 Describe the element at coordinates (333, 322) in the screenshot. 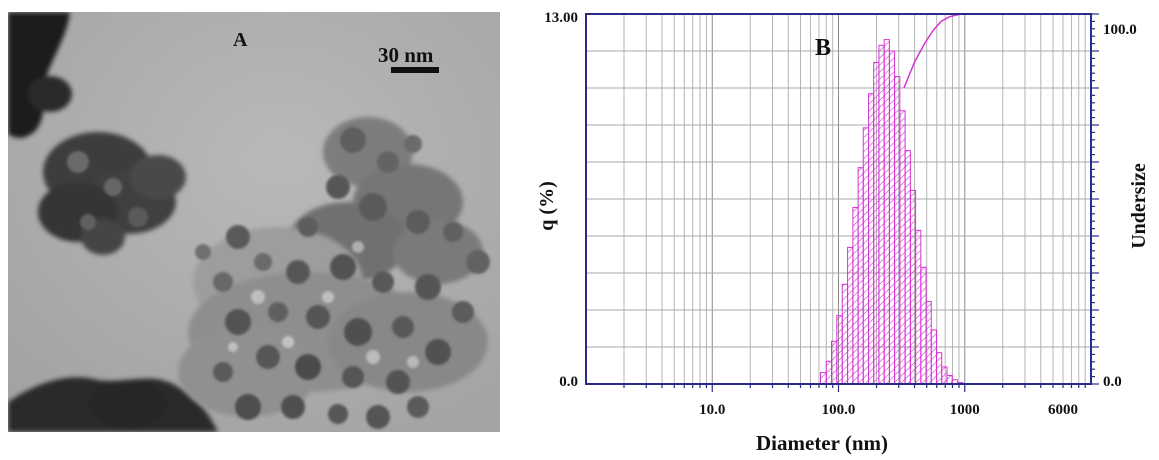

I see `particle-network` at that location.